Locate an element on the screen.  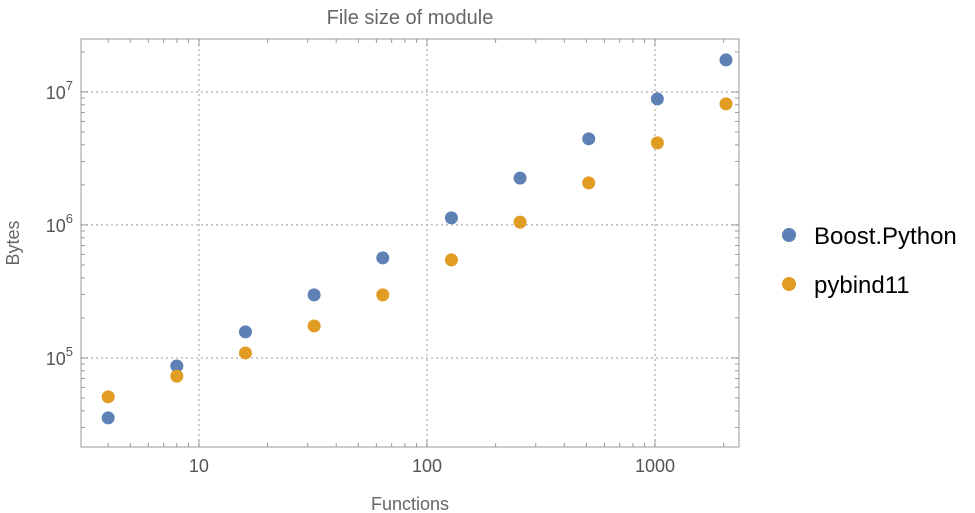
y-tick-label: 10⁶ is located at coordinates (59, 223).